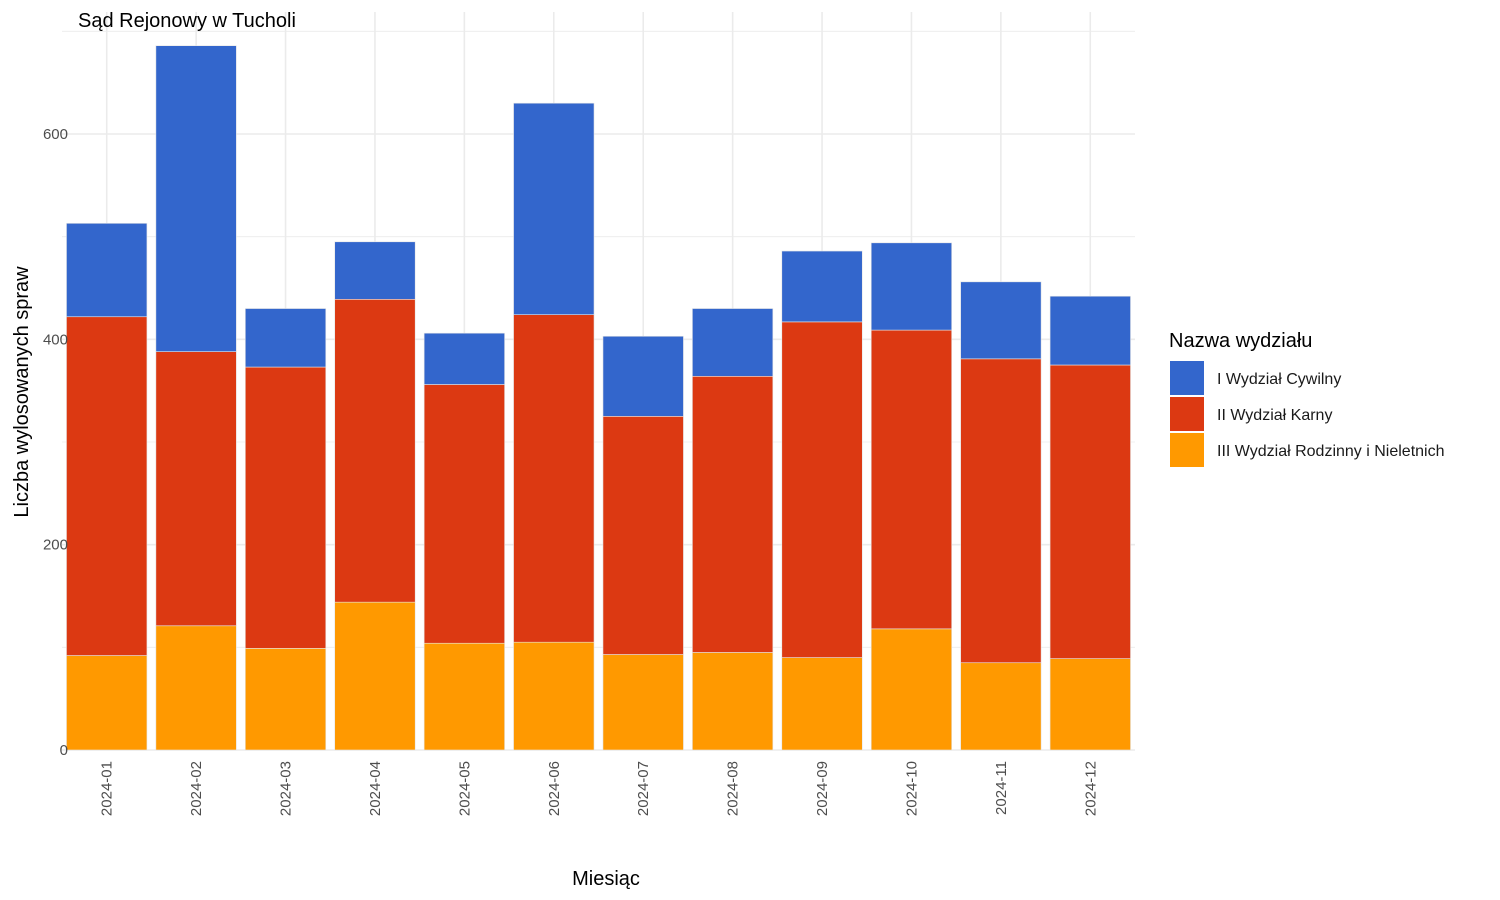  I want to click on y-tick-label: 400, so click(55, 339).